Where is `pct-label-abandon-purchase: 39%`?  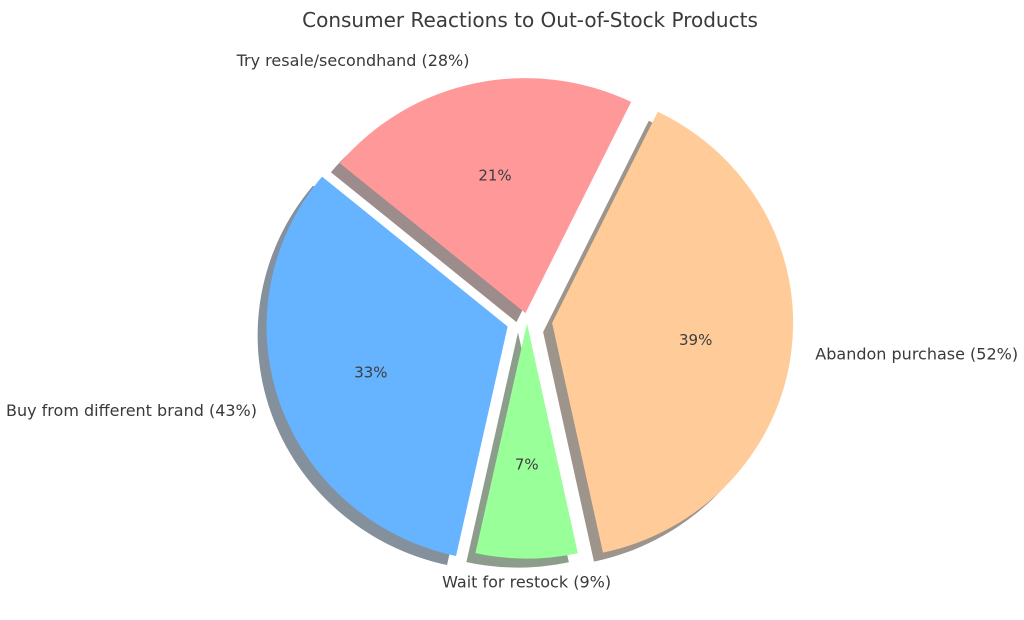 pct-label-abandon-purchase: 39% is located at coordinates (695, 340).